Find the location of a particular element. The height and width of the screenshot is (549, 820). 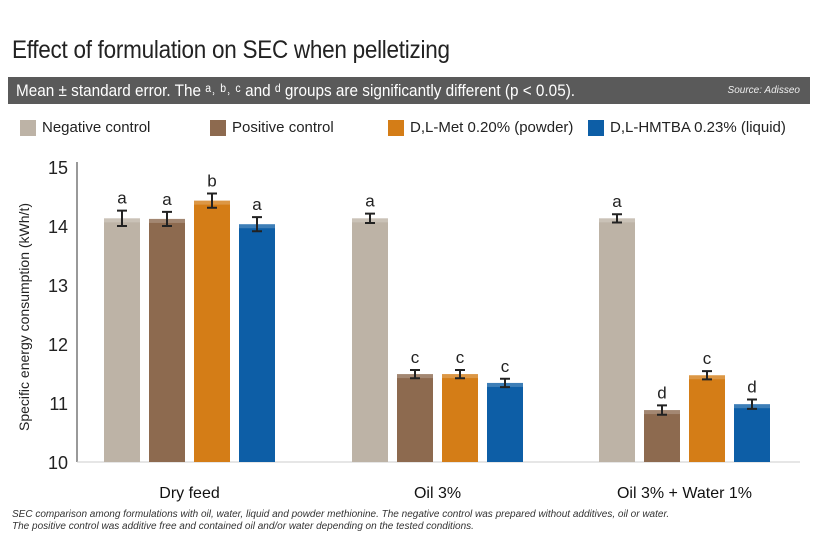

legend-label: Positive control is located at coordinates (283, 127).